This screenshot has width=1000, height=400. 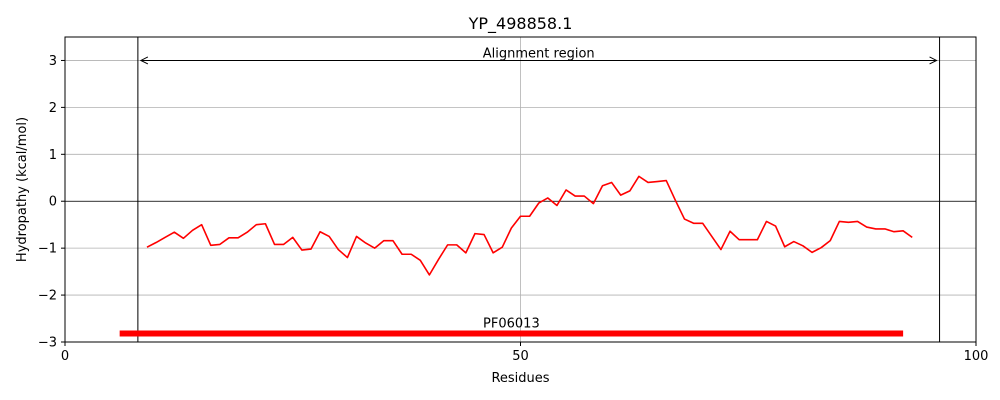 What do you see at coordinates (53, 61) in the screenshot?
I see `y-tick-label: 3` at bounding box center [53, 61].